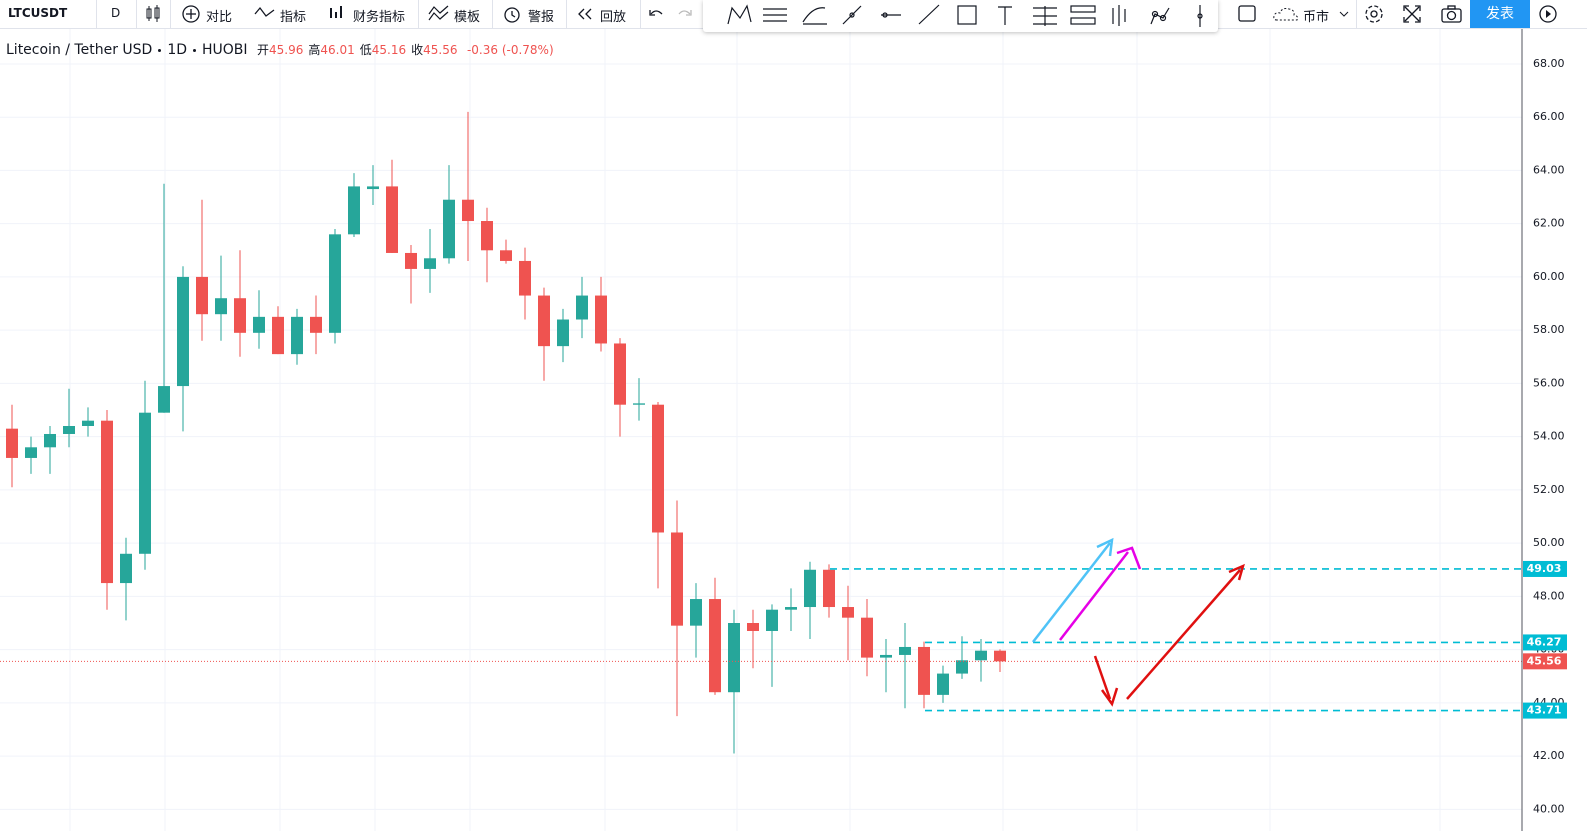 The width and height of the screenshot is (1587, 831). I want to click on ohlc-value: 45.16, so click(389, 50).